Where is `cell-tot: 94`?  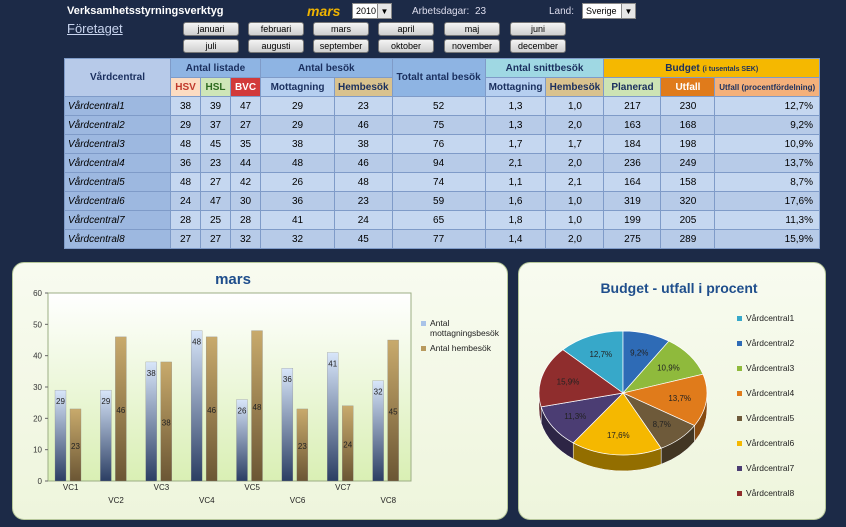 cell-tot: 94 is located at coordinates (438, 163).